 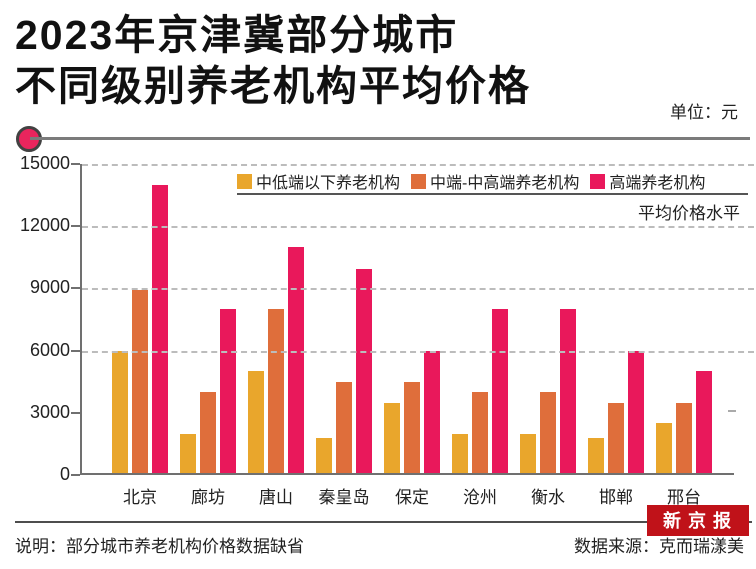 What do you see at coordinates (208, 497) in the screenshot?
I see `x-tick-label: 廊坊` at bounding box center [208, 497].